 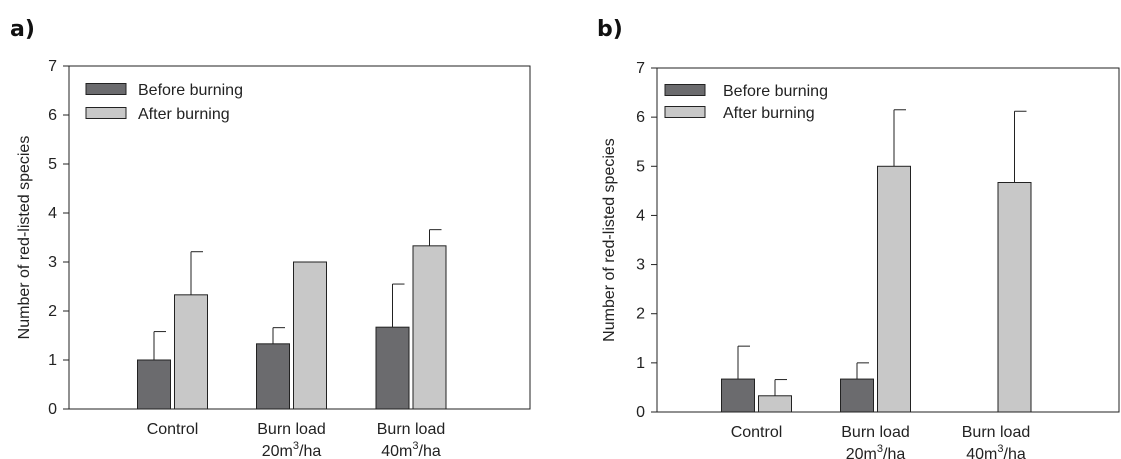 I want to click on panel-label: b), so click(x=610, y=29).